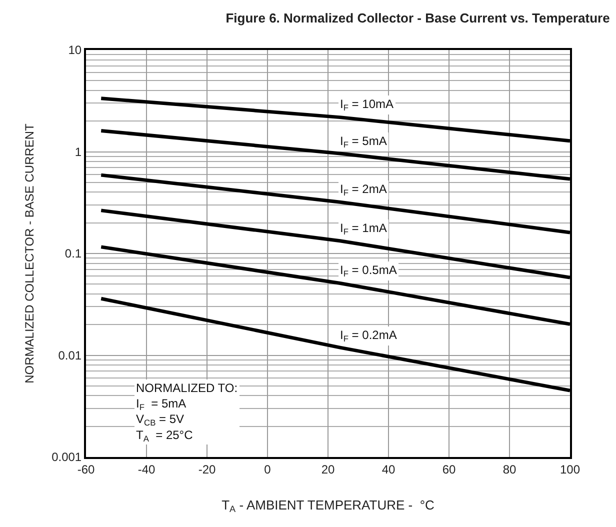 The height and width of the screenshot is (527, 616). What do you see at coordinates (78, 151) in the screenshot?
I see `y-tick-label: 1` at bounding box center [78, 151].